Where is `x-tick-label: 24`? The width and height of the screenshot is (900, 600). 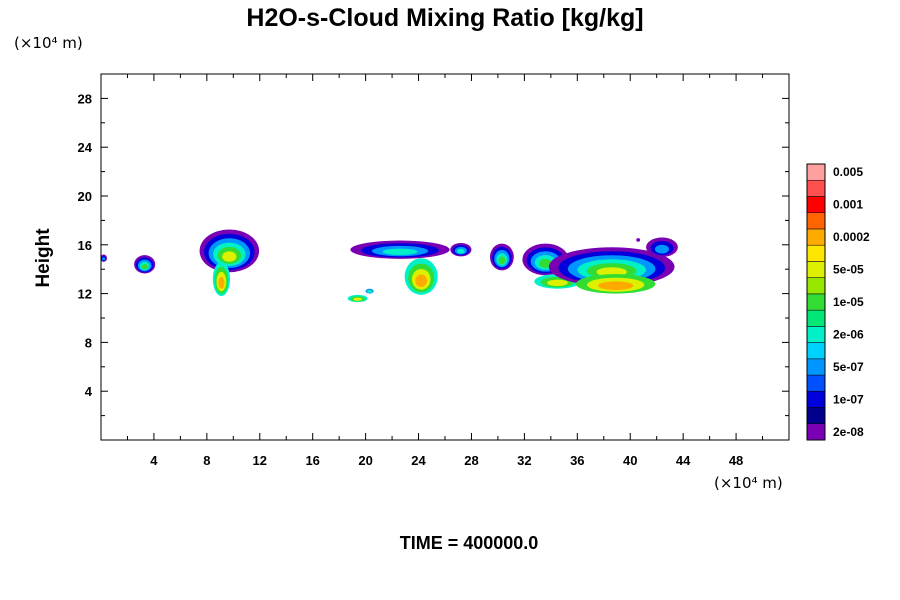 x-tick-label: 24 is located at coordinates (418, 460).